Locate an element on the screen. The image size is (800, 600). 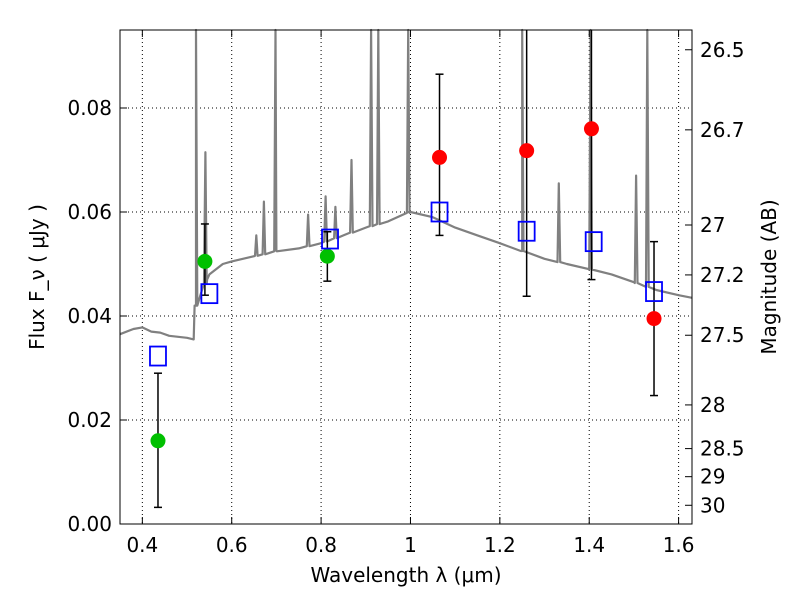
y-tick-label: 0.04 is located at coordinates (89, 316).